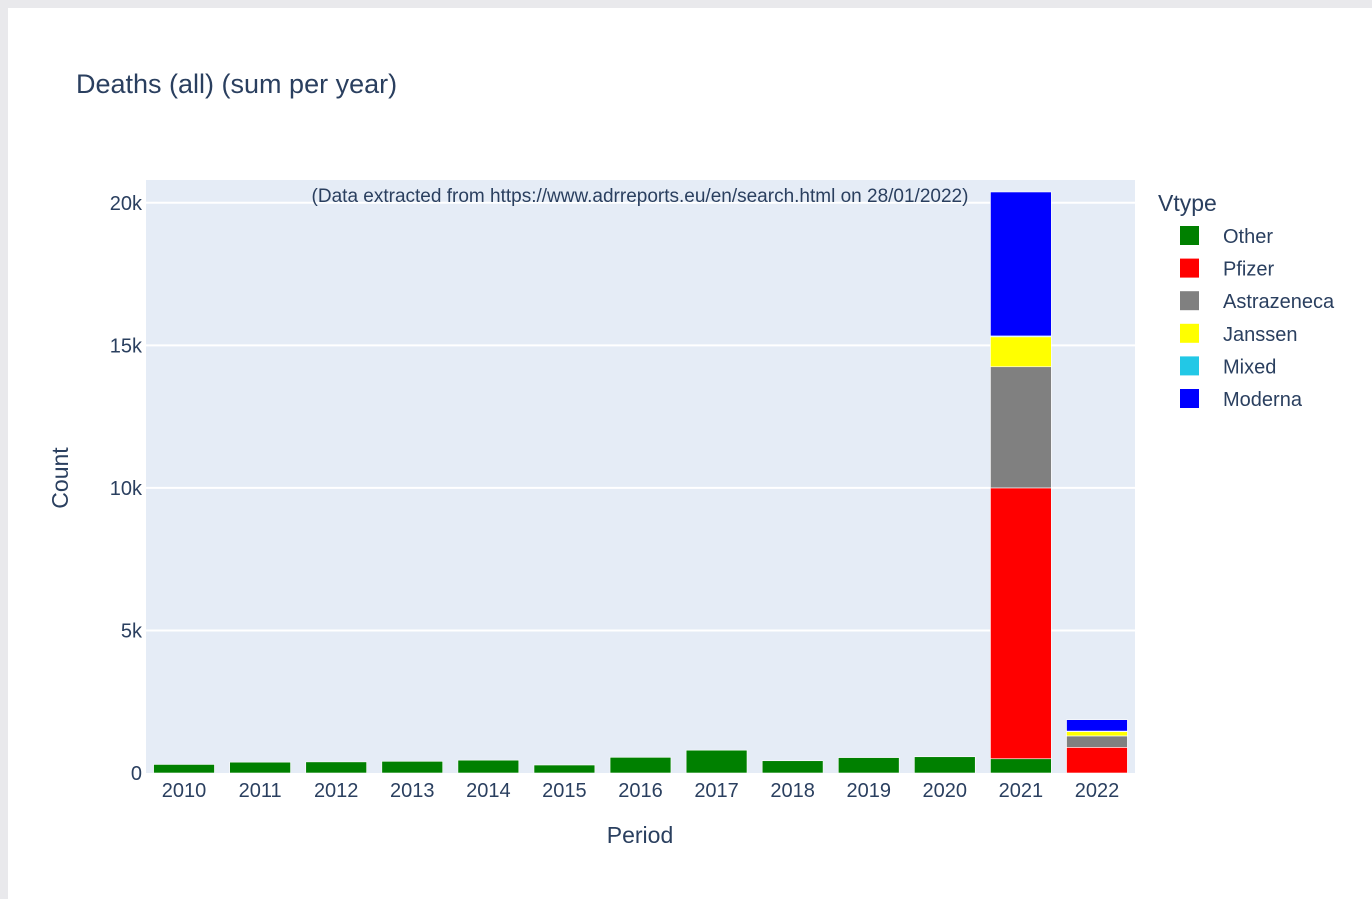 Image resolution: width=1372 pixels, height=899 pixels. I want to click on bar-other-2014, so click(488, 766).